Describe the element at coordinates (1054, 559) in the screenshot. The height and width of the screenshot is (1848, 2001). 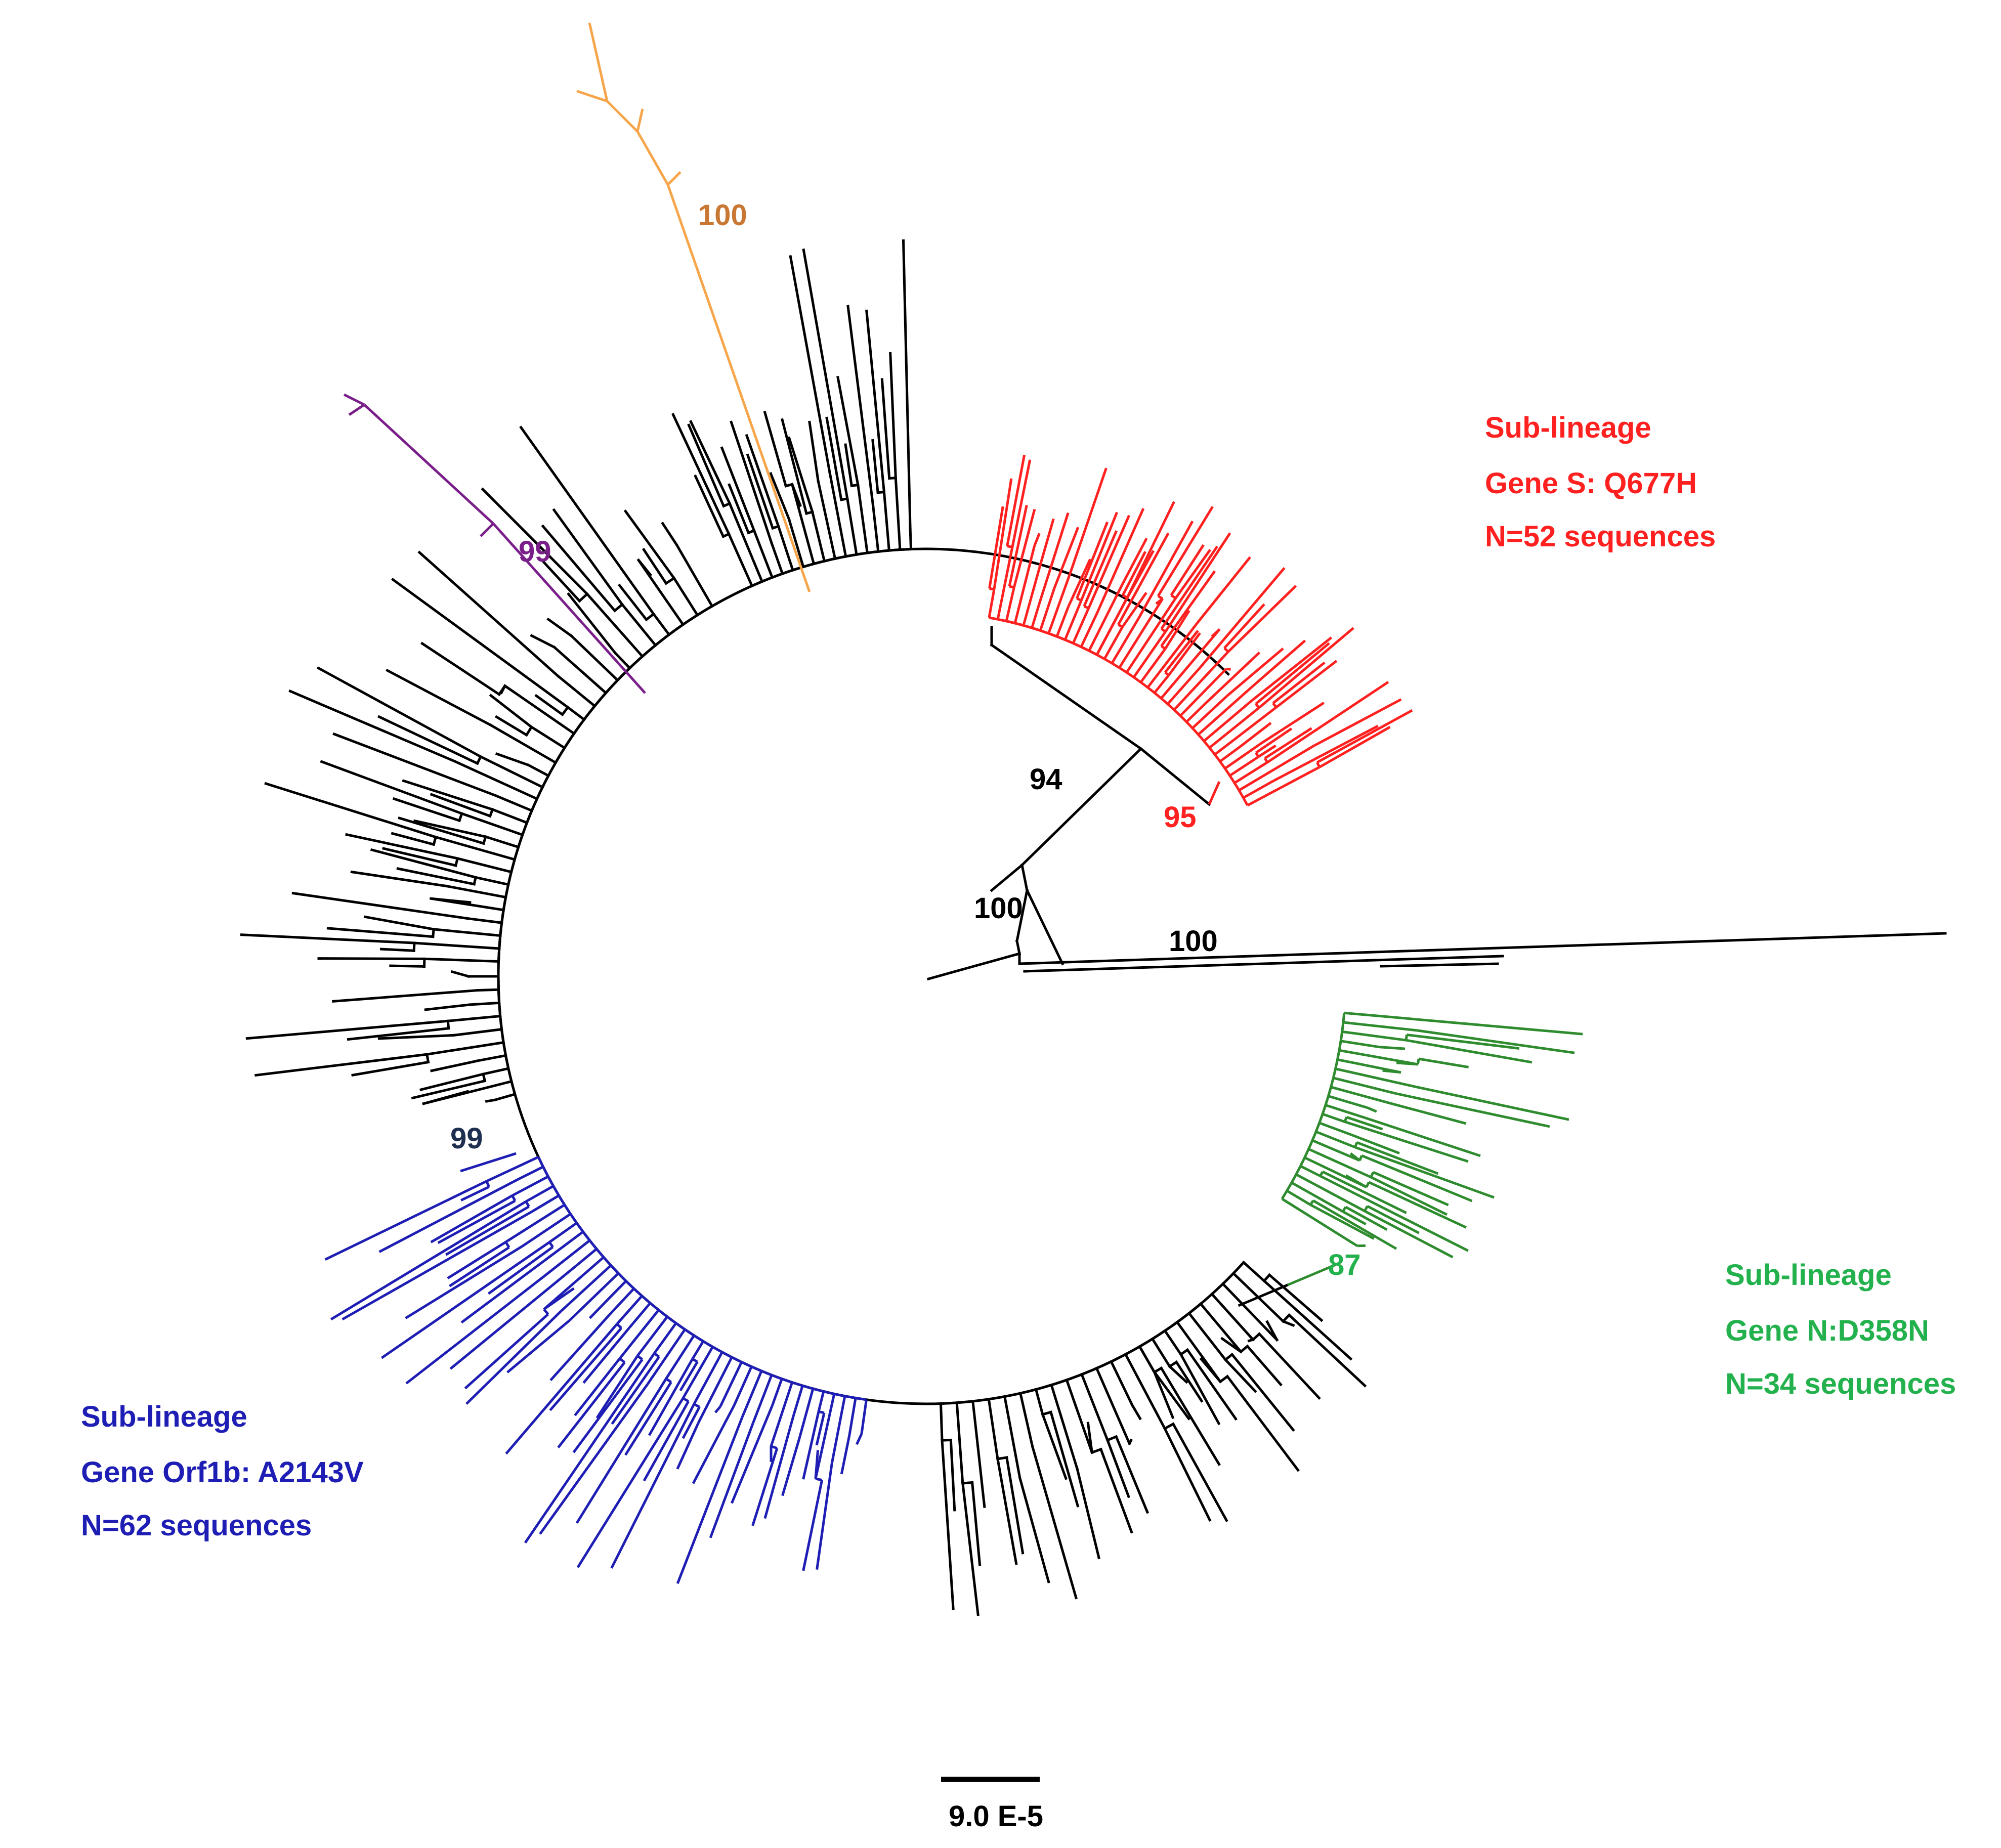
I see `red-clade-upper-tip` at that location.